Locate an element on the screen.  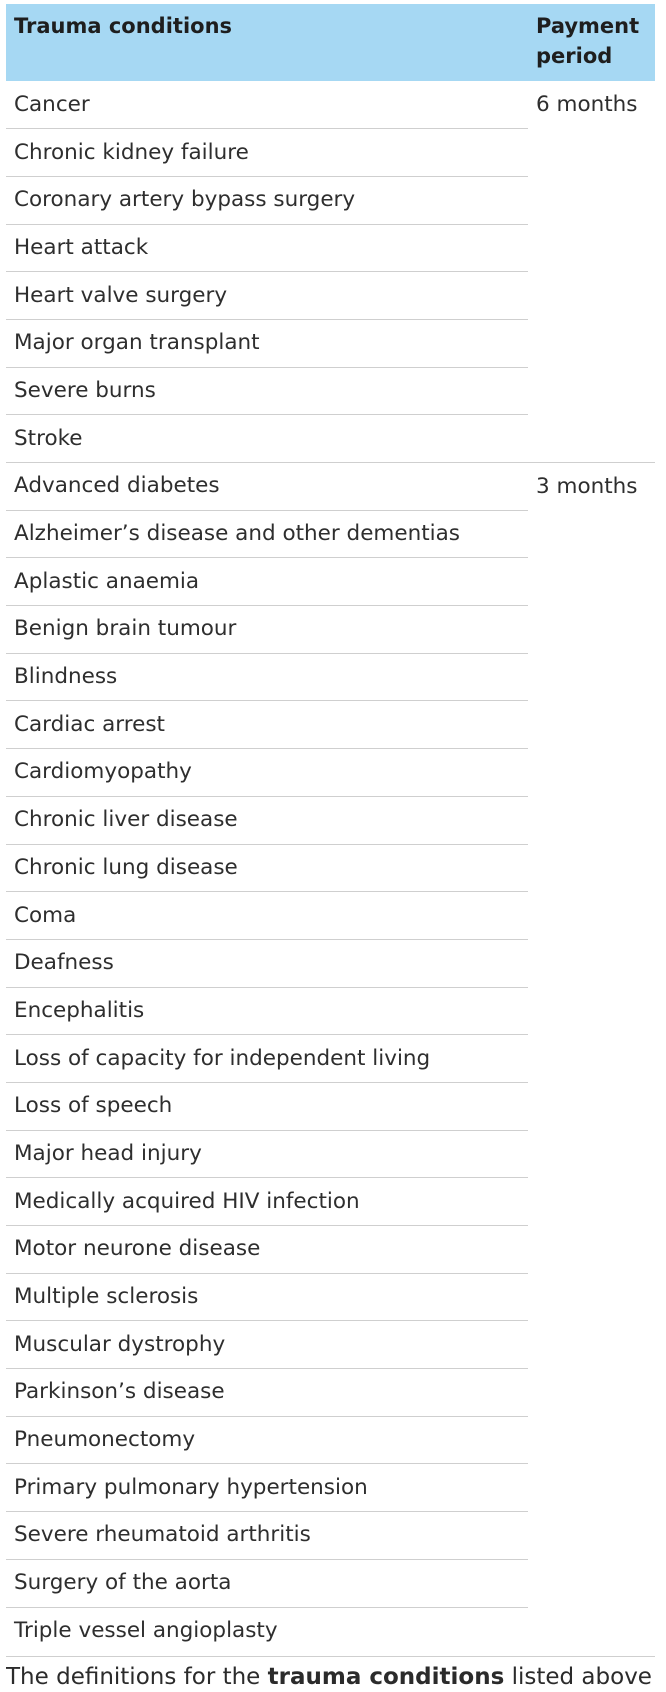
table-row: Heart attack is located at coordinates (330, 248).